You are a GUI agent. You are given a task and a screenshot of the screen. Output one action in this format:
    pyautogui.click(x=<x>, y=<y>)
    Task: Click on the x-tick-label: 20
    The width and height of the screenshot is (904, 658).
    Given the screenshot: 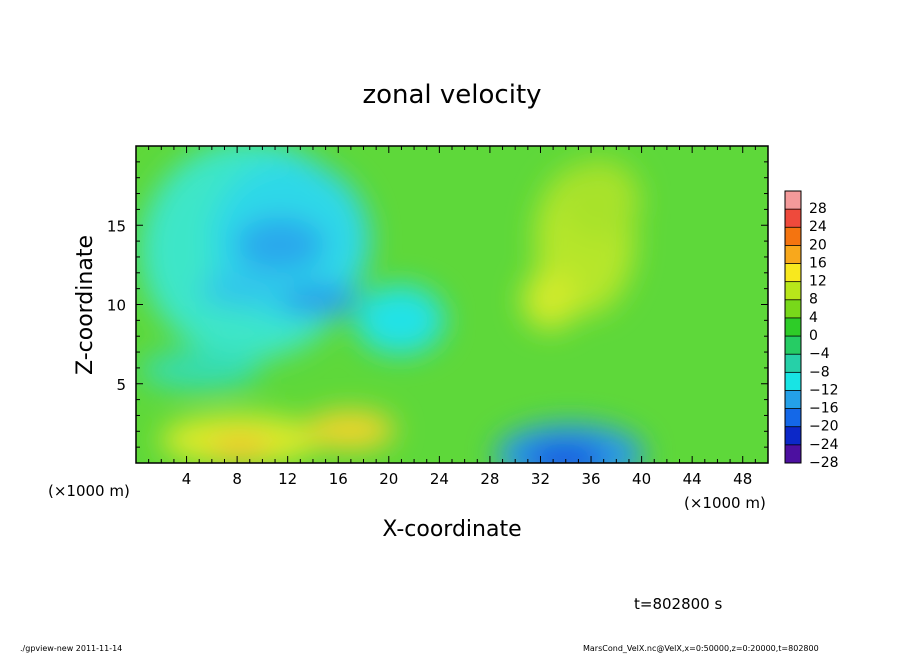 What is the action you would take?
    pyautogui.click(x=388, y=479)
    